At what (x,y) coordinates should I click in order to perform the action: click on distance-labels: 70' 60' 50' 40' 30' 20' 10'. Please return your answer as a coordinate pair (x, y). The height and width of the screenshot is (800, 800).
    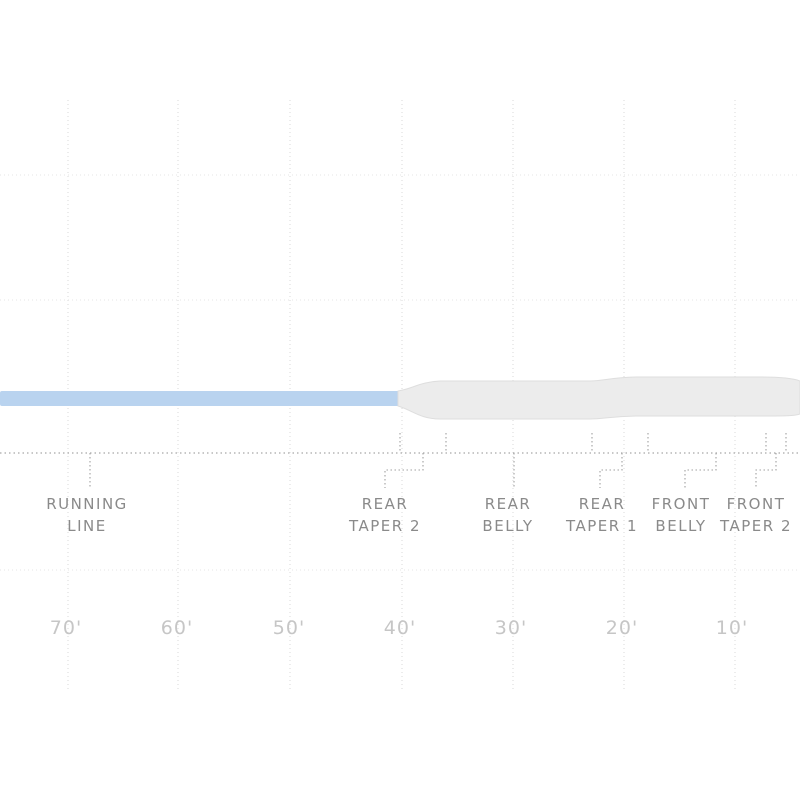
    Looking at the image, I should click on (399, 628).